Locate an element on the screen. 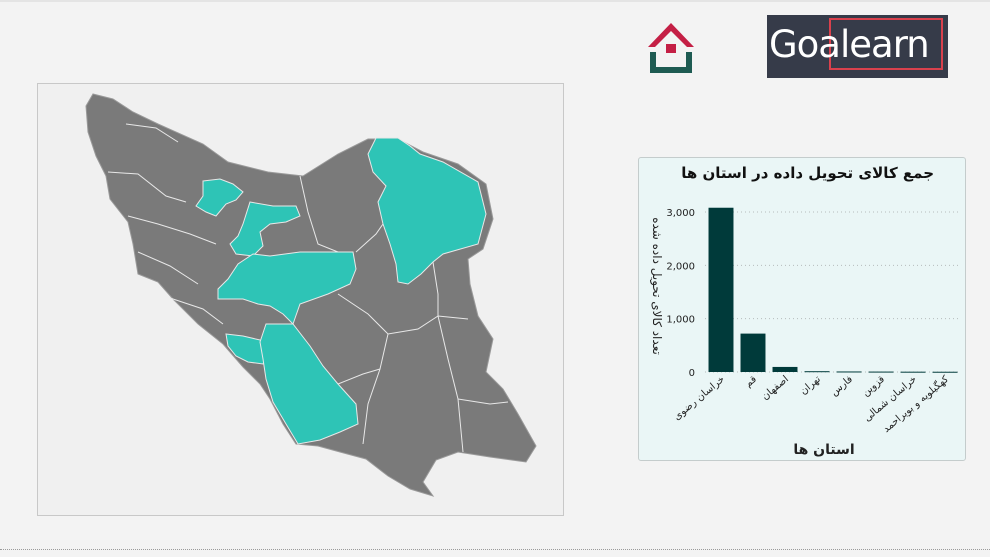 The image size is (990, 557). goalearn-logo: Goalearn is located at coordinates (857, 46).